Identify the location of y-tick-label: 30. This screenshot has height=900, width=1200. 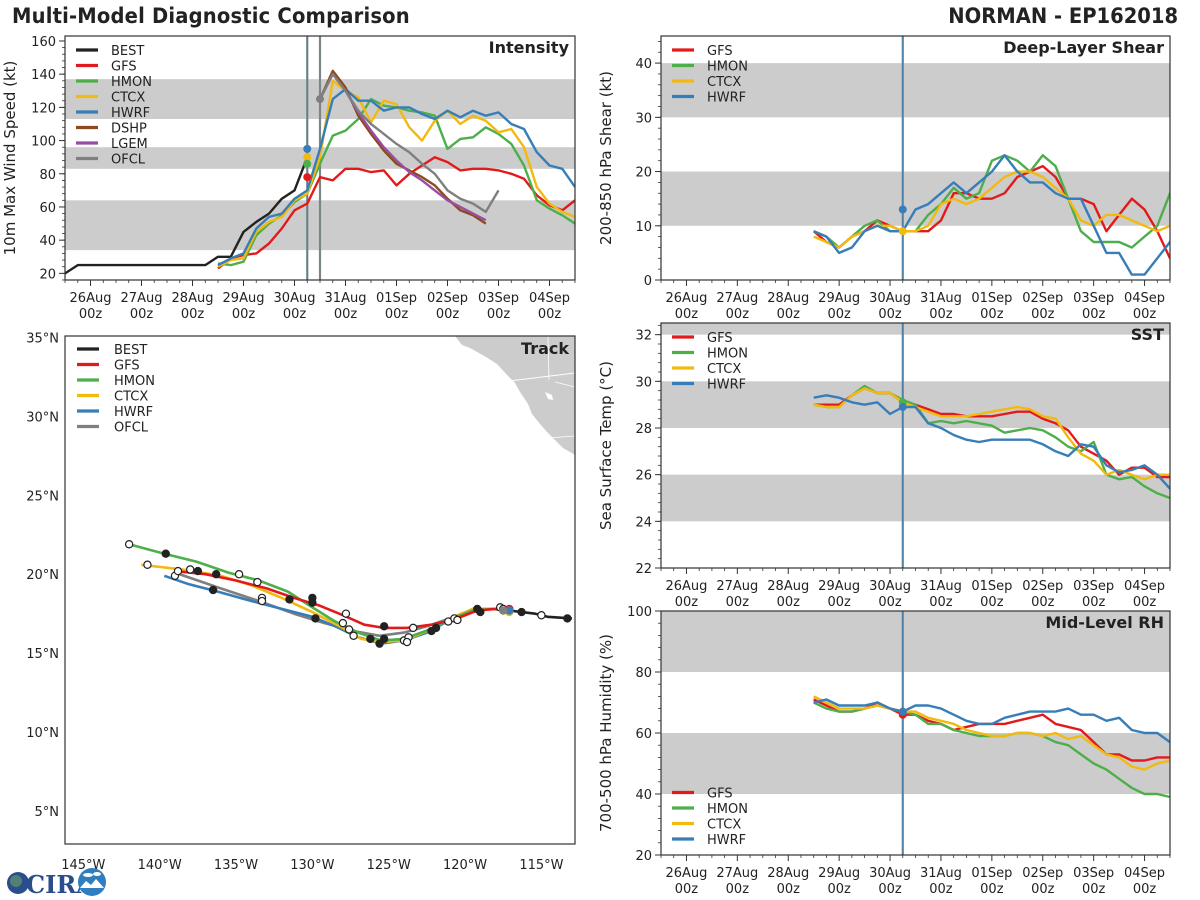
(643, 382).